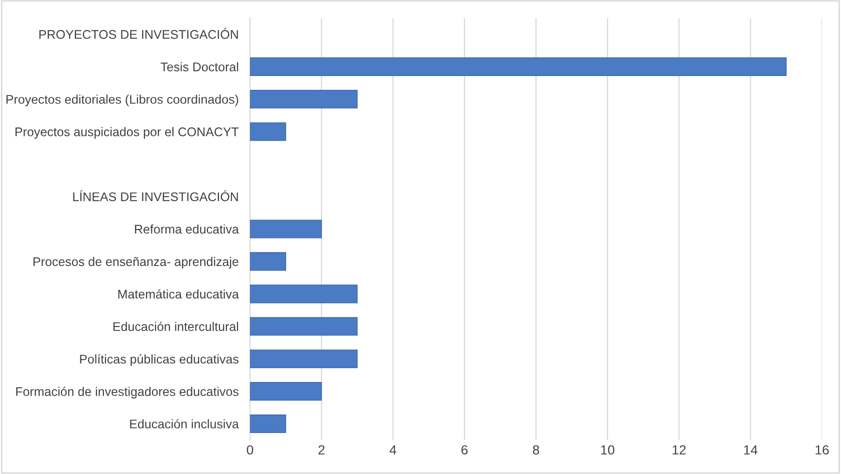 This screenshot has height=474, width=841. What do you see at coordinates (250, 450) in the screenshot?
I see `x-tick-label: 0` at bounding box center [250, 450].